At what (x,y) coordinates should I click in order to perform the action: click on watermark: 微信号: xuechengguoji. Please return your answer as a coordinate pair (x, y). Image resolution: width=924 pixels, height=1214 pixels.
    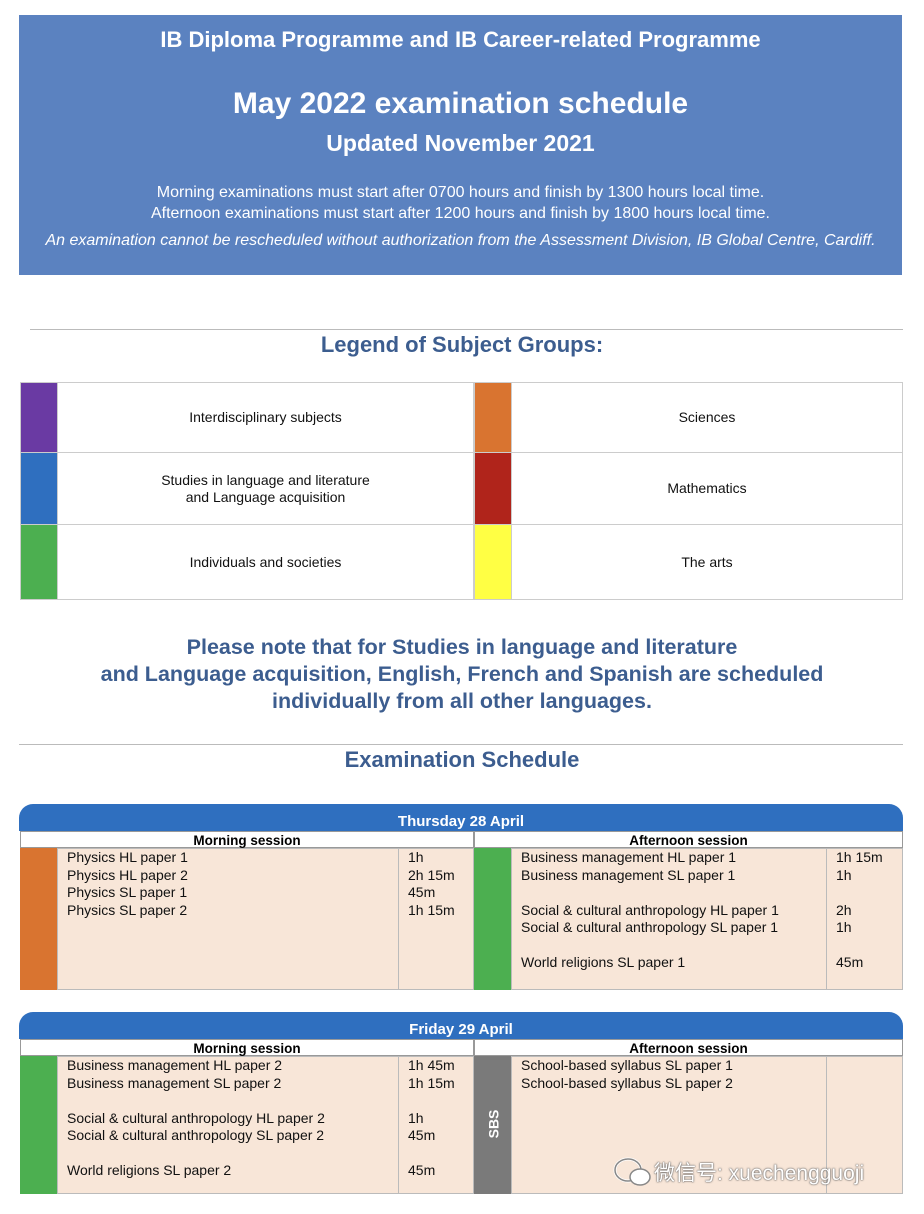
    Looking at the image, I should click on (762, 1172).